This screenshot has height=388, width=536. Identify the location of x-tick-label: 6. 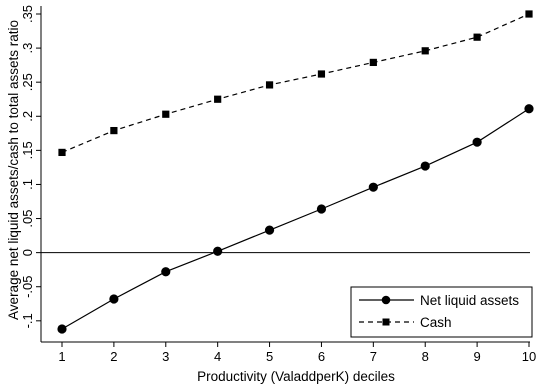
(321, 356).